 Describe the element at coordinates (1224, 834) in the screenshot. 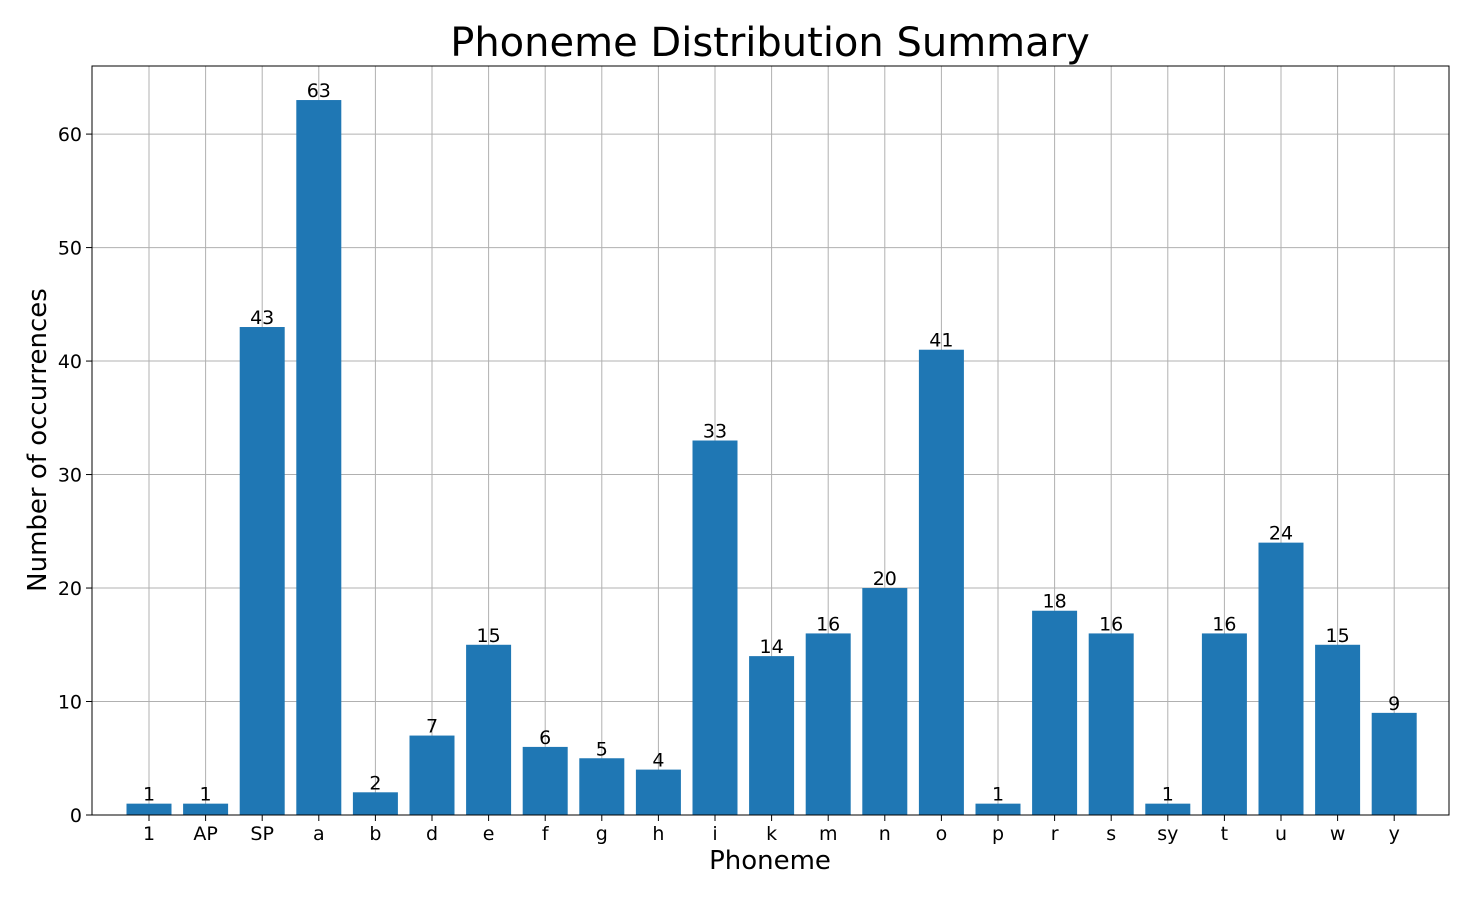

I see `x-tick-label-t: t` at that location.